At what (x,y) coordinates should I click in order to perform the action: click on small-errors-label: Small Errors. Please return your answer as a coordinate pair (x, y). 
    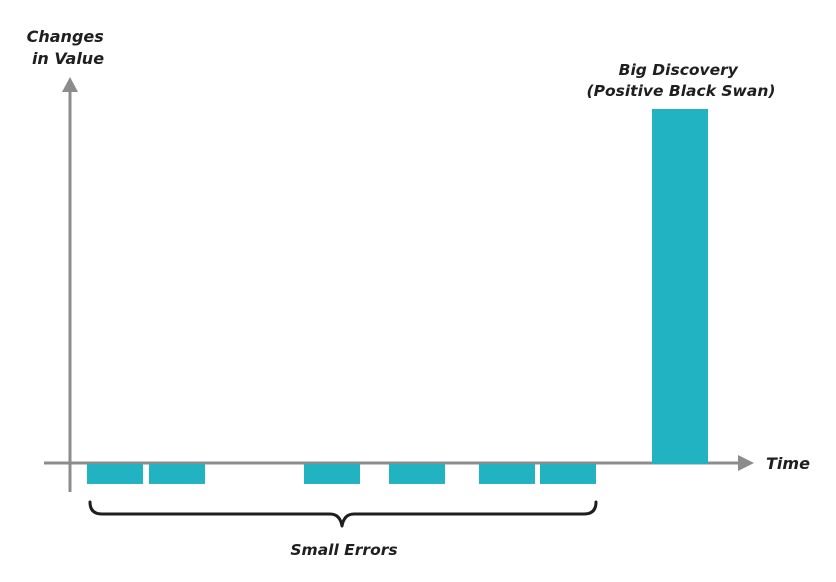
    Looking at the image, I should click on (343, 550).